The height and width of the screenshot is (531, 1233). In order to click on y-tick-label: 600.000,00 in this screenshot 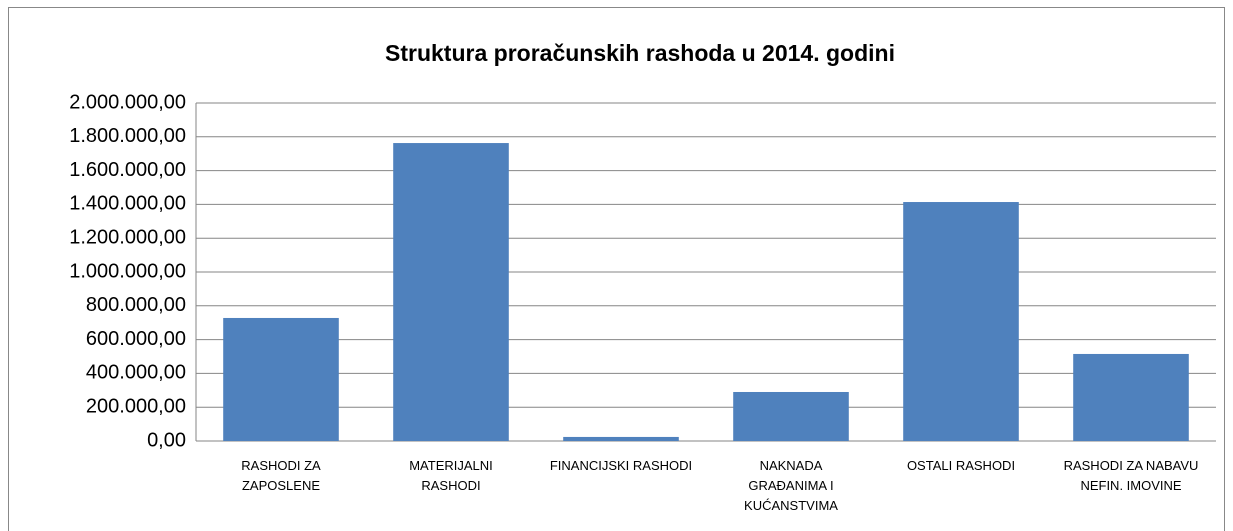, I will do `click(136, 339)`.